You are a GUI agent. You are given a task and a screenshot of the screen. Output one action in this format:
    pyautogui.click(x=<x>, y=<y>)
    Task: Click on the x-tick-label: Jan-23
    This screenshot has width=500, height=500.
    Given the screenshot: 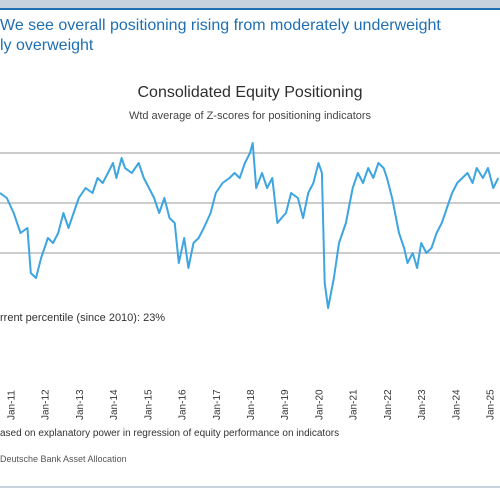 What is the action you would take?
    pyautogui.click(x=422, y=404)
    